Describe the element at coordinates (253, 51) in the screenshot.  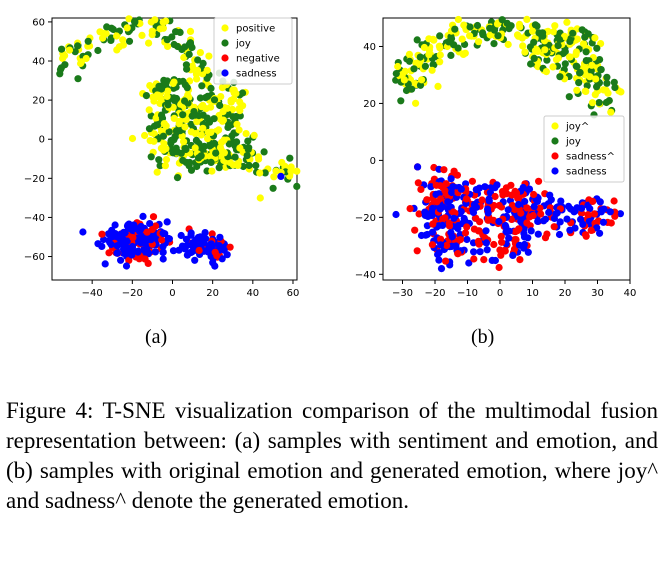
I see `chart-legend: positive joy negative sadness` at that location.